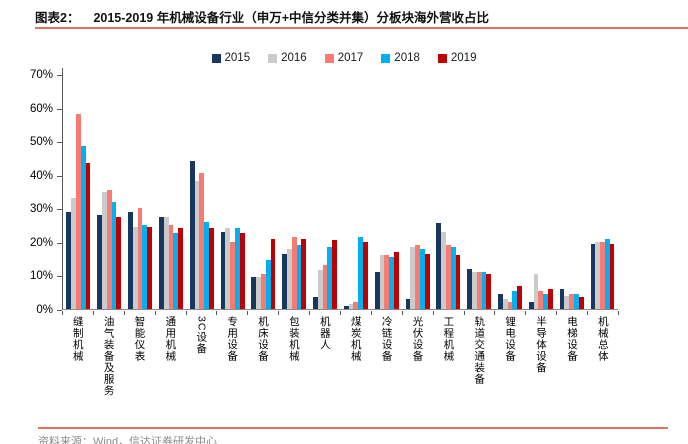  I want to click on bar-油气装备及服务-2015, so click(100, 262).